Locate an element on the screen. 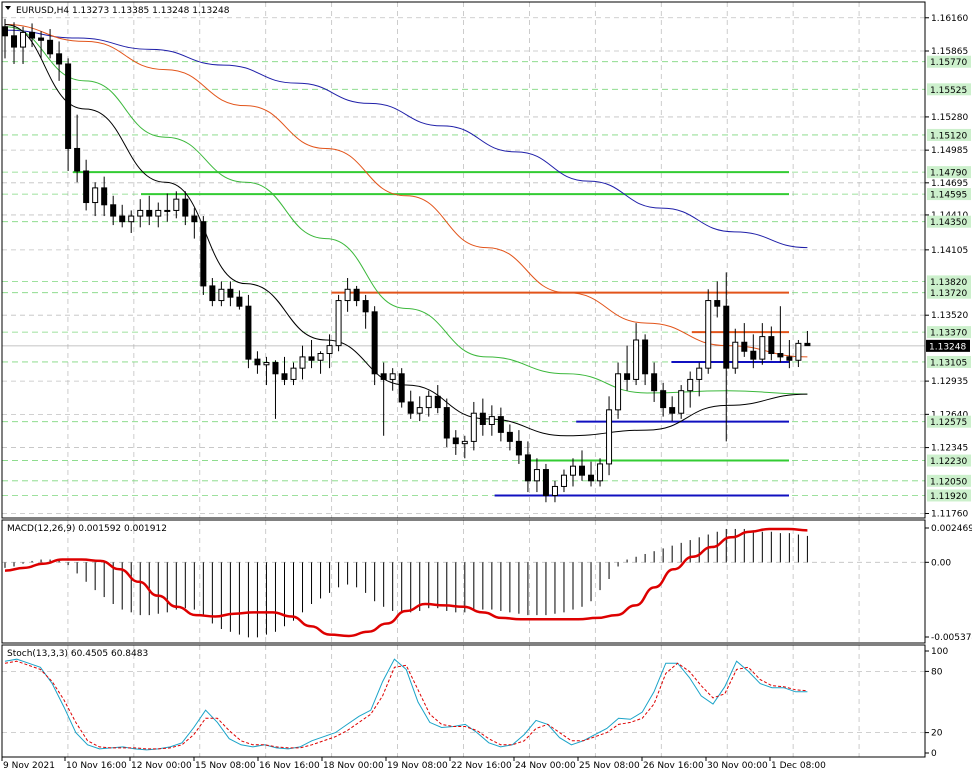 Image resolution: width=972 pixels, height=776 pixels. stoch-tick-label: 100 is located at coordinates (939, 652).